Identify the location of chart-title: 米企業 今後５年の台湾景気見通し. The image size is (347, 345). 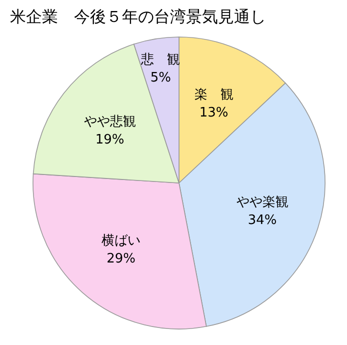
(138, 16).